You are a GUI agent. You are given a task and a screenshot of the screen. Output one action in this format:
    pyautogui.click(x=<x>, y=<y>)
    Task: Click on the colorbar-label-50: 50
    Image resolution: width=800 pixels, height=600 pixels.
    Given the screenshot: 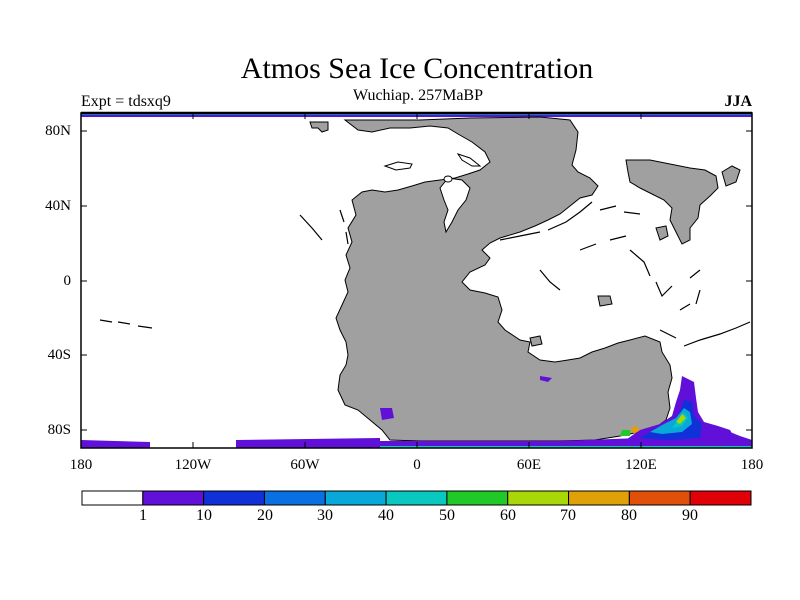 What is the action you would take?
    pyautogui.click(x=447, y=515)
    